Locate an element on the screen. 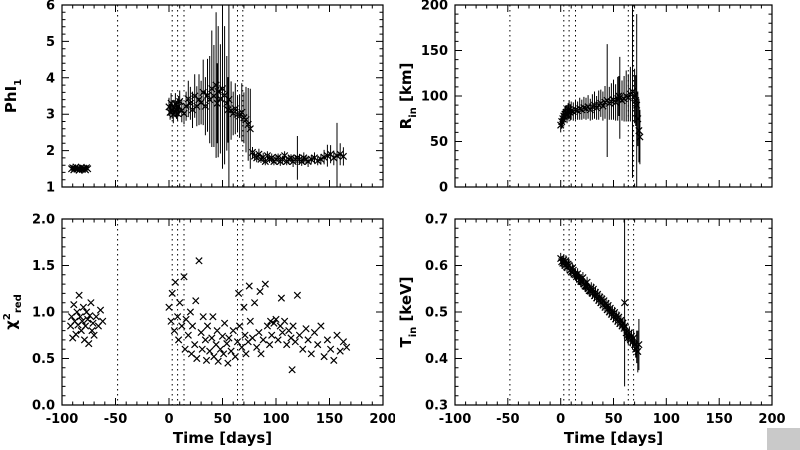 Image resolution: width=800 pixels, height=450 pixels. y-tick-label: 1 is located at coordinates (50, 188).